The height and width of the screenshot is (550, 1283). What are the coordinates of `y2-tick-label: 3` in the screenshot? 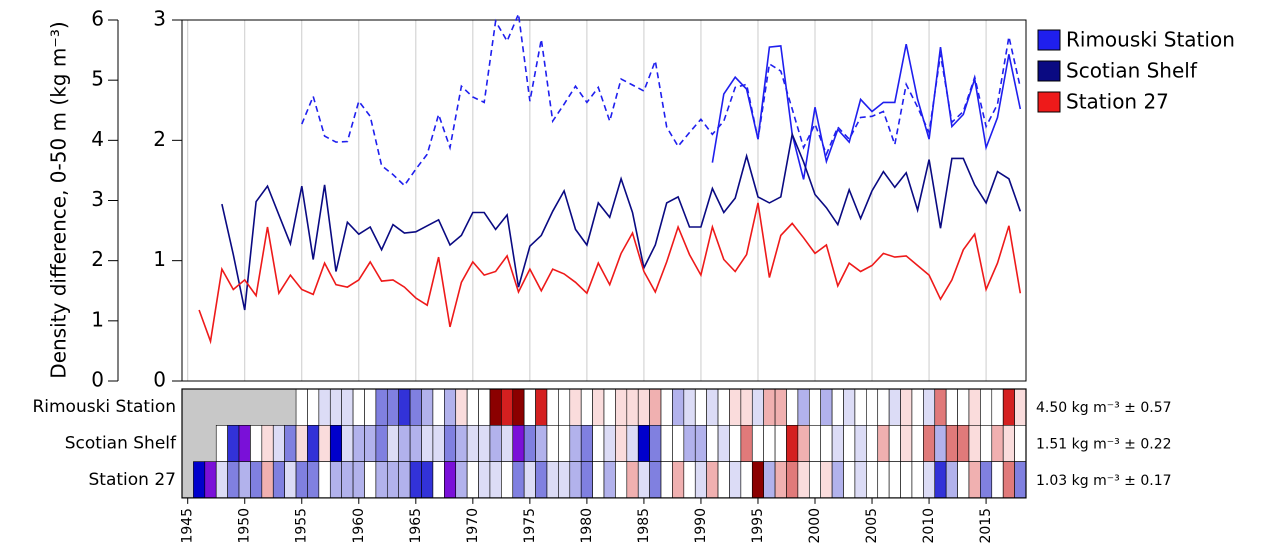 It's located at (159, 19).